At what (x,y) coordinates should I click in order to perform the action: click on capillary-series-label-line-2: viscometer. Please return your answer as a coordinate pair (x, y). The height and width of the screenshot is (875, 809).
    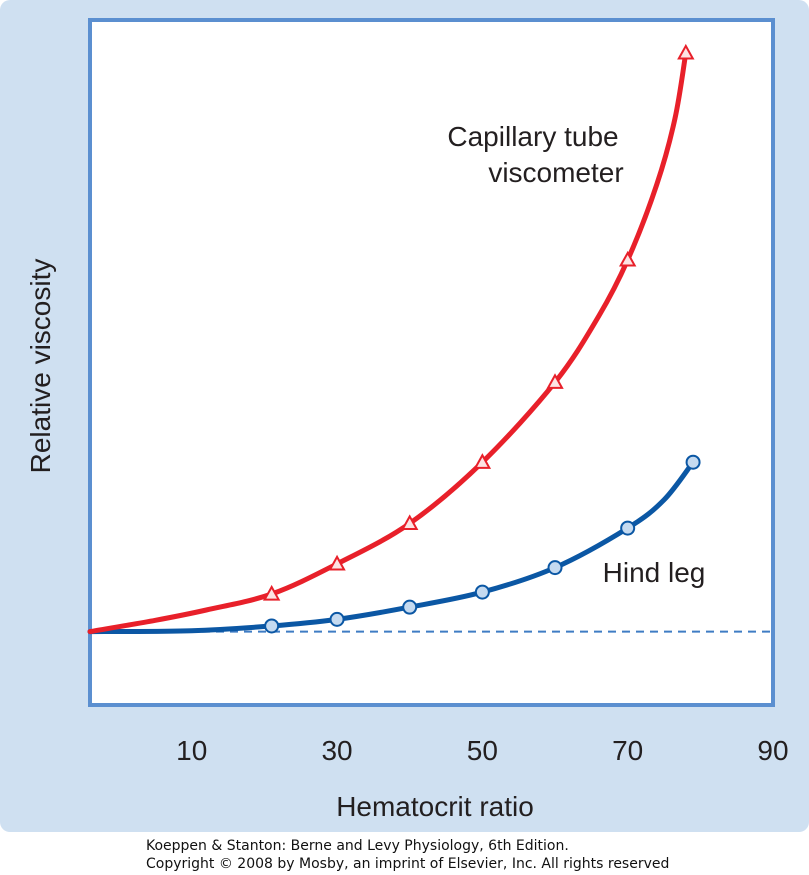
    Looking at the image, I should click on (555, 172).